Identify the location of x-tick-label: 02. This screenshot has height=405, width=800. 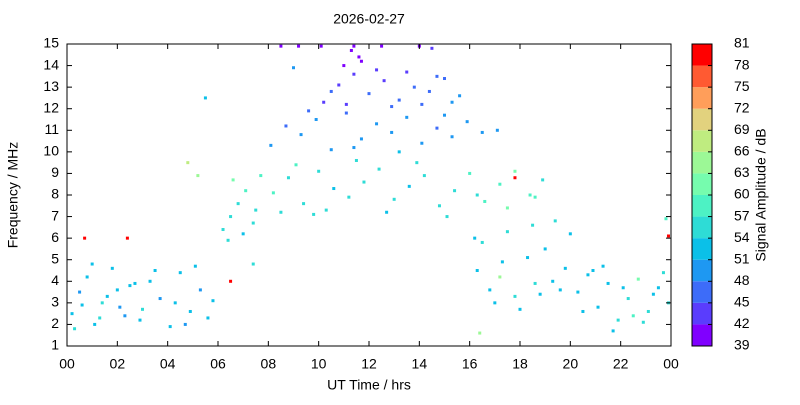
(118, 364).